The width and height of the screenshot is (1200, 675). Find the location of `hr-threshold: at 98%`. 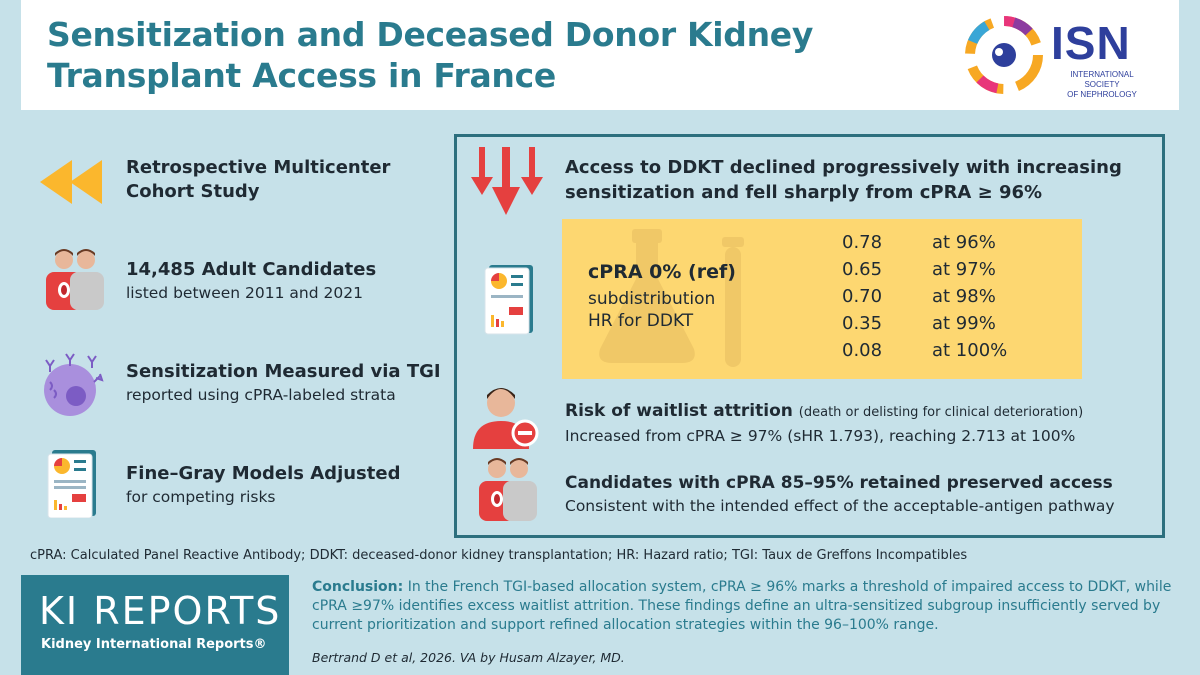

hr-threshold: at 98% is located at coordinates (964, 296).